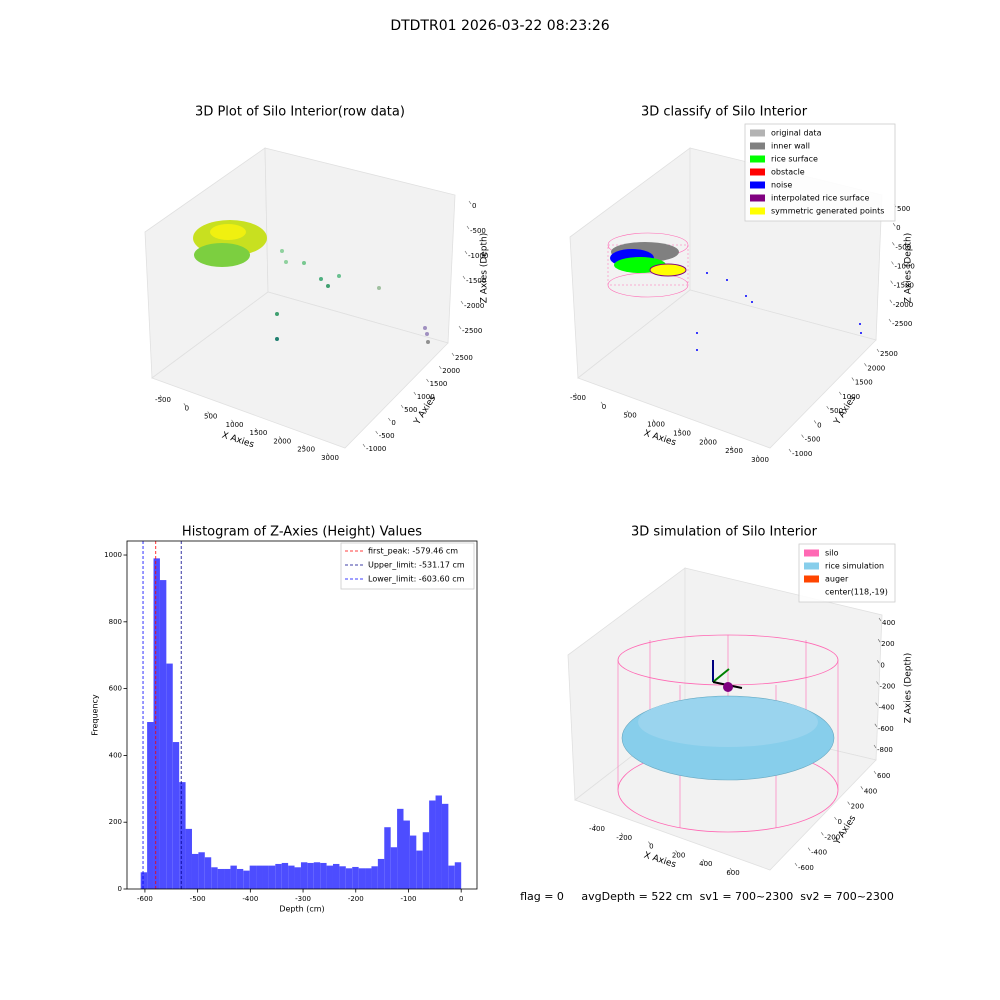 The height and width of the screenshot is (1000, 1000). Describe the element at coordinates (678, 855) in the screenshot. I see `xticks-tick-label: 200` at that location.